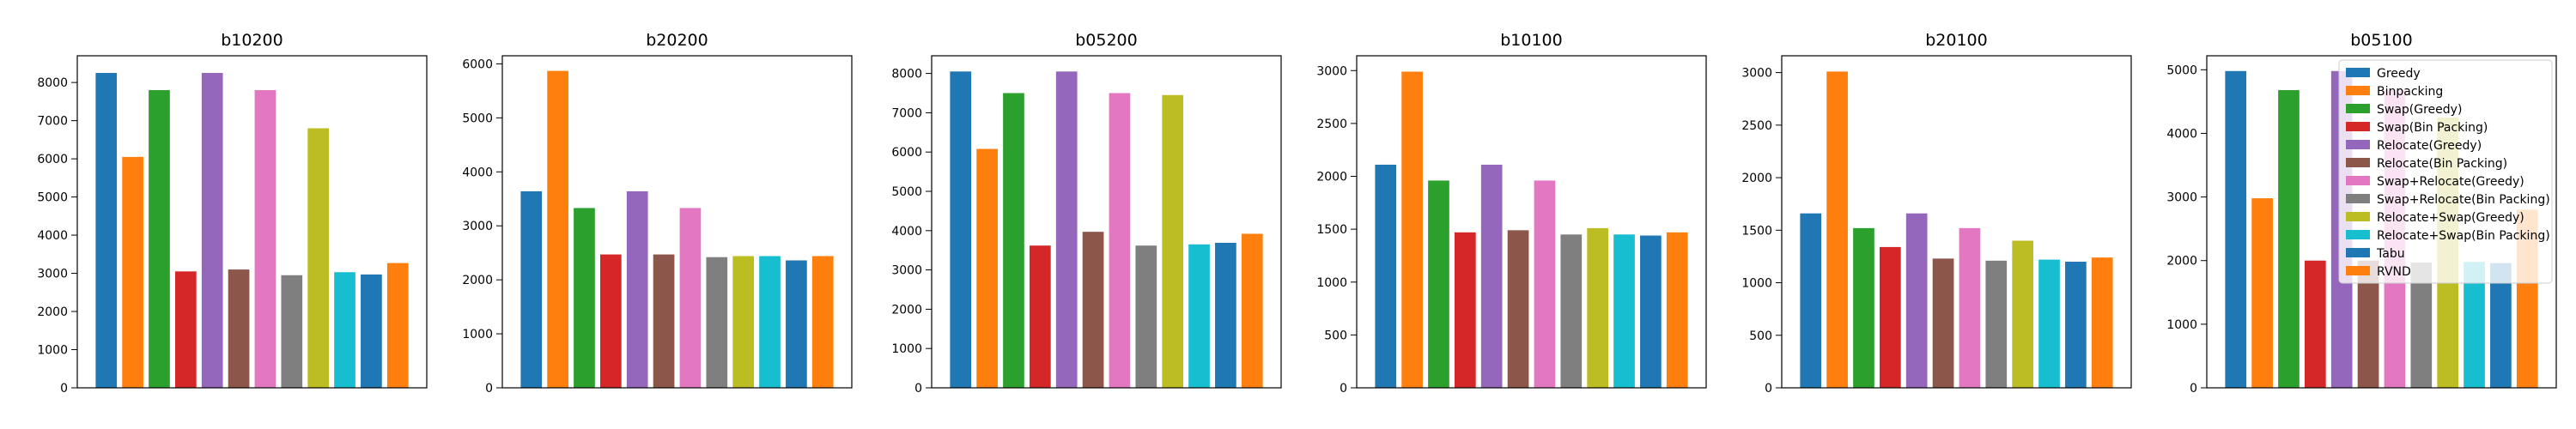 The height and width of the screenshot is (429, 2576). What do you see at coordinates (2450, 182) in the screenshot?
I see `legend-entry: Swap+Relocate(Greedy)` at bounding box center [2450, 182].